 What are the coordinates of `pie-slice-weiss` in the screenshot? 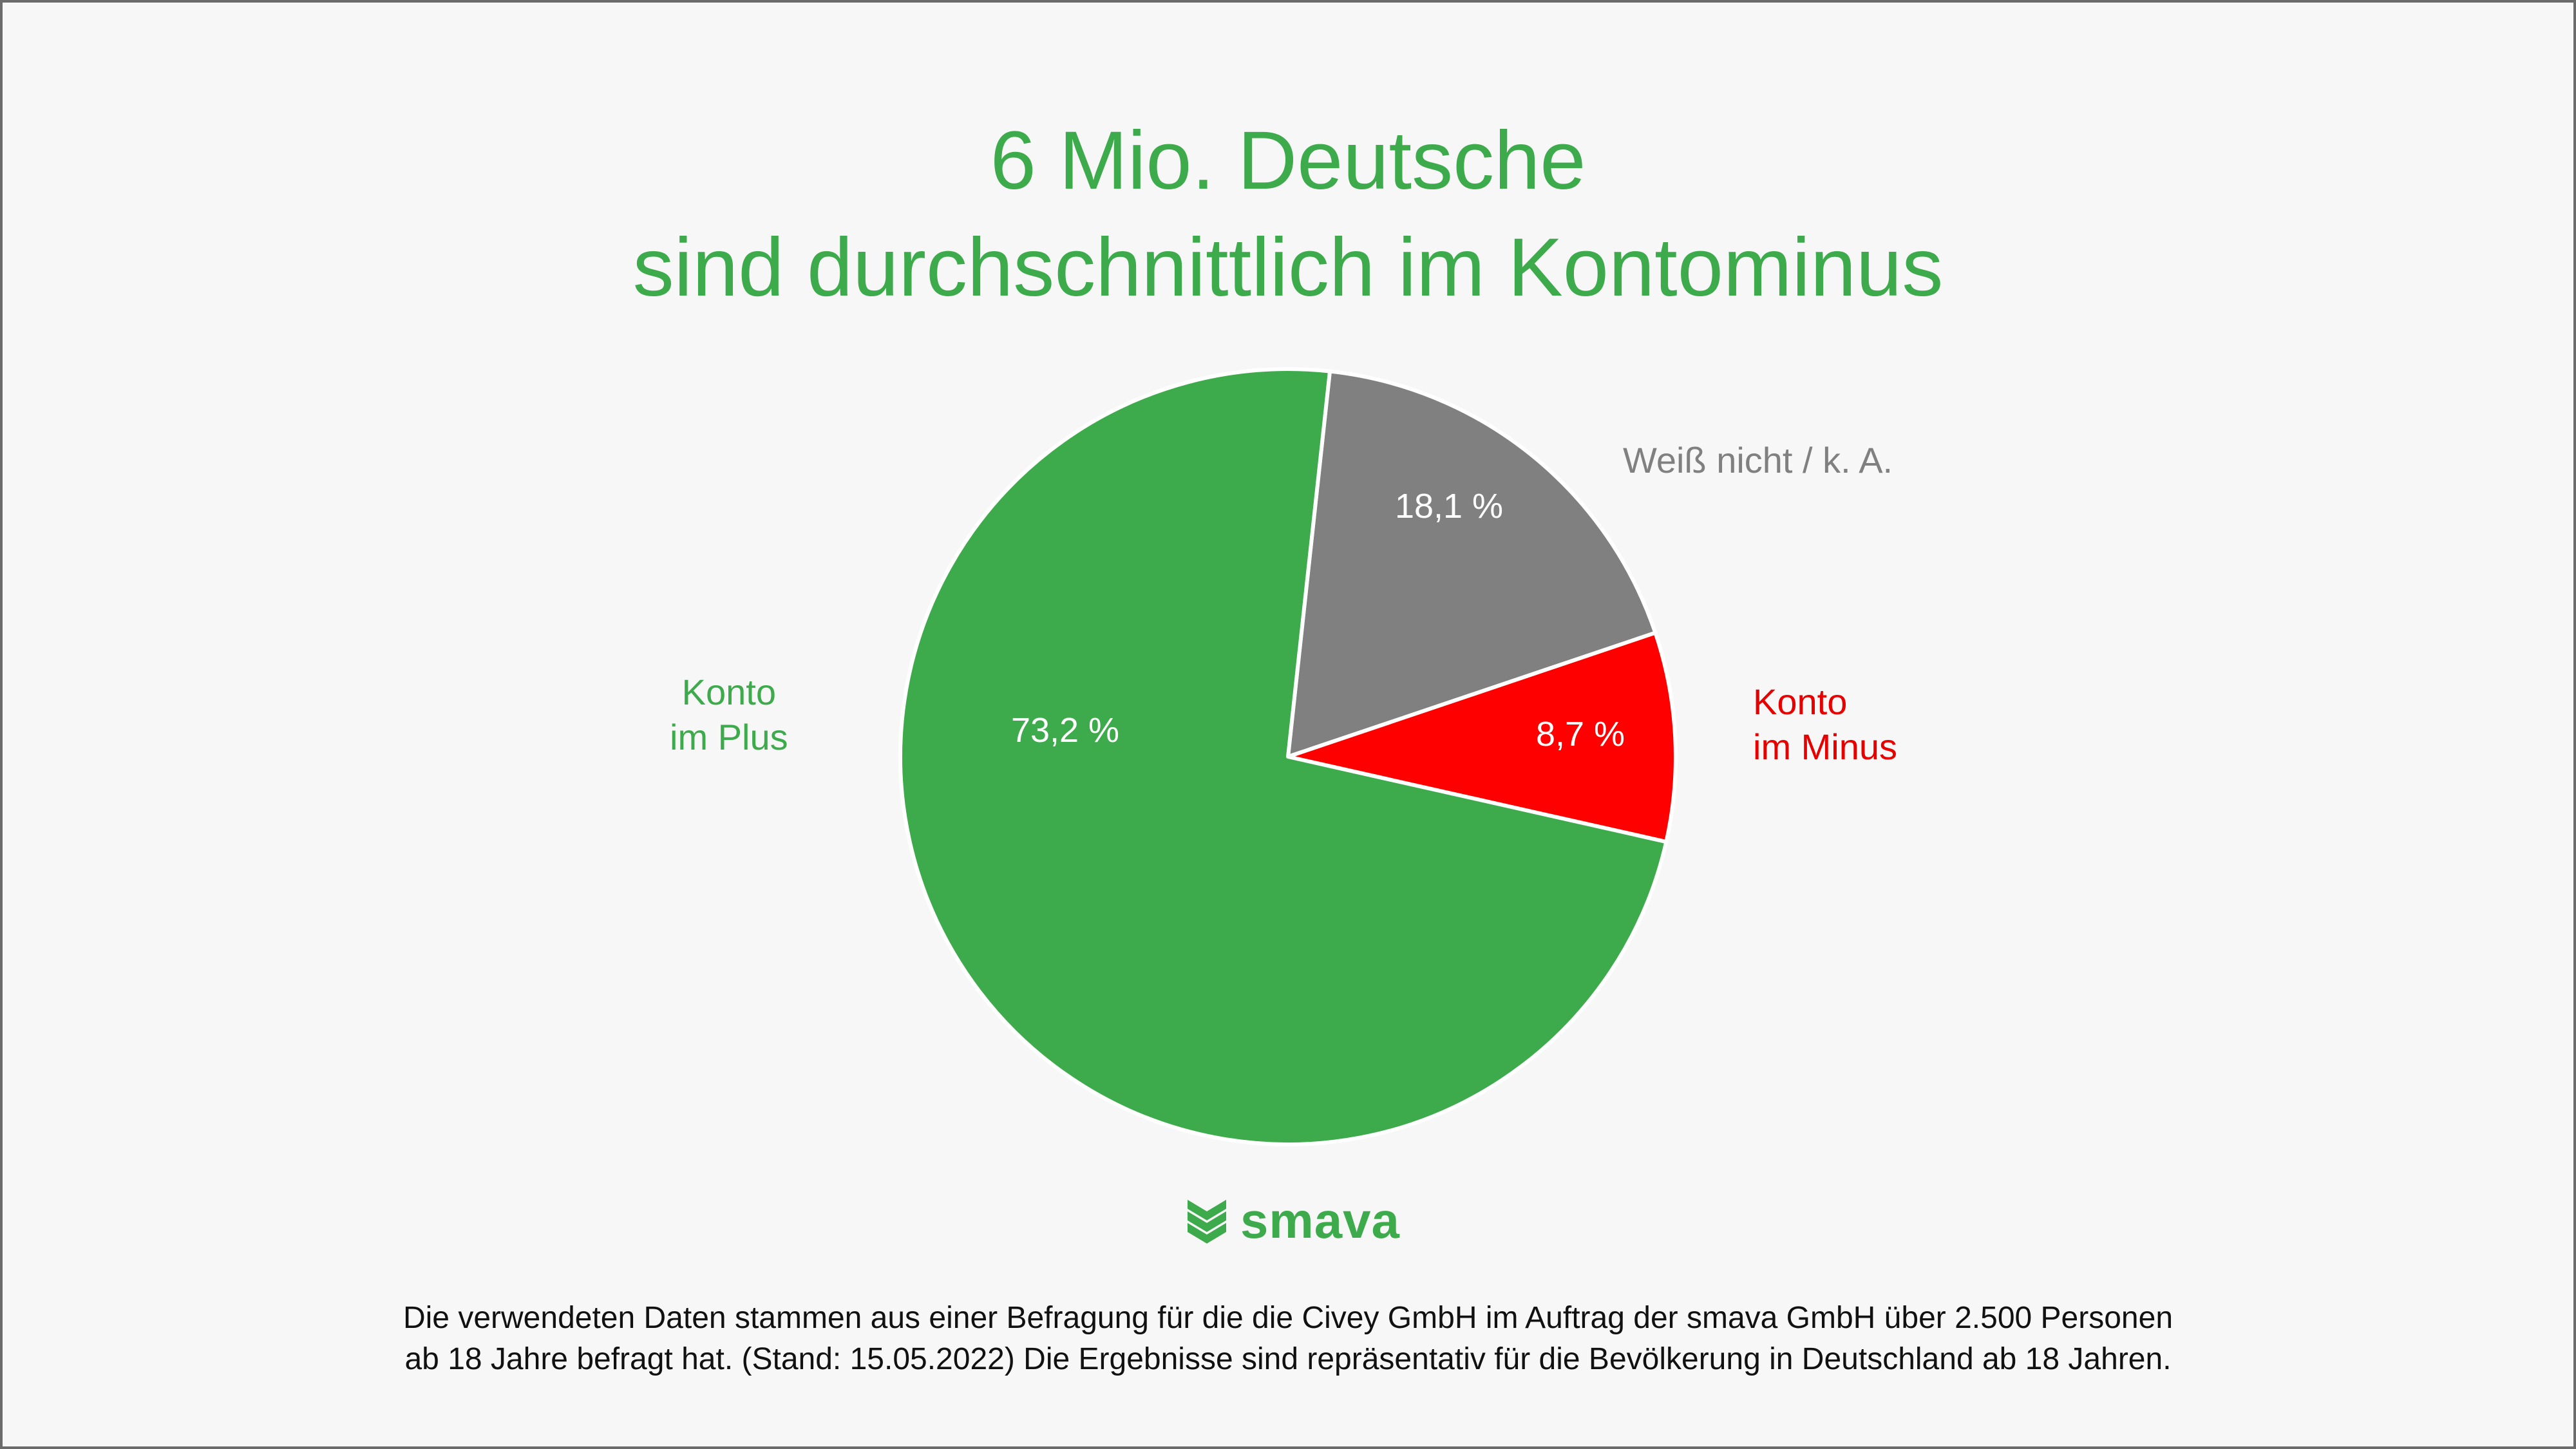 It's located at (1472, 564).